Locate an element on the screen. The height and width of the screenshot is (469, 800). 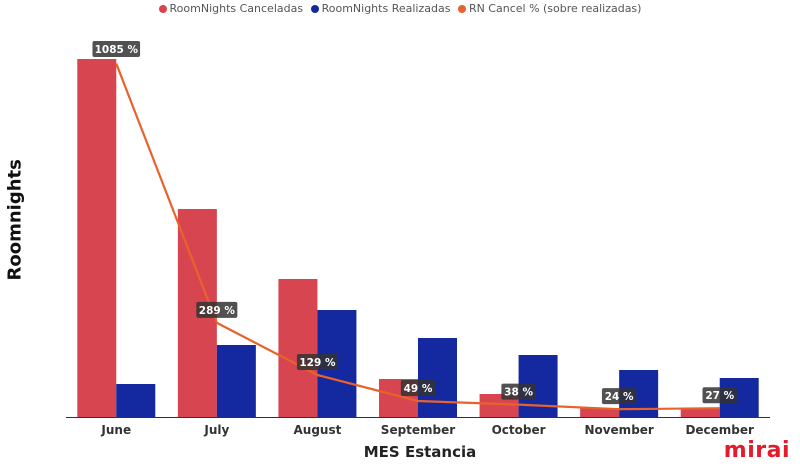
x-axis-title: MES Estancia is located at coordinates (420, 452).